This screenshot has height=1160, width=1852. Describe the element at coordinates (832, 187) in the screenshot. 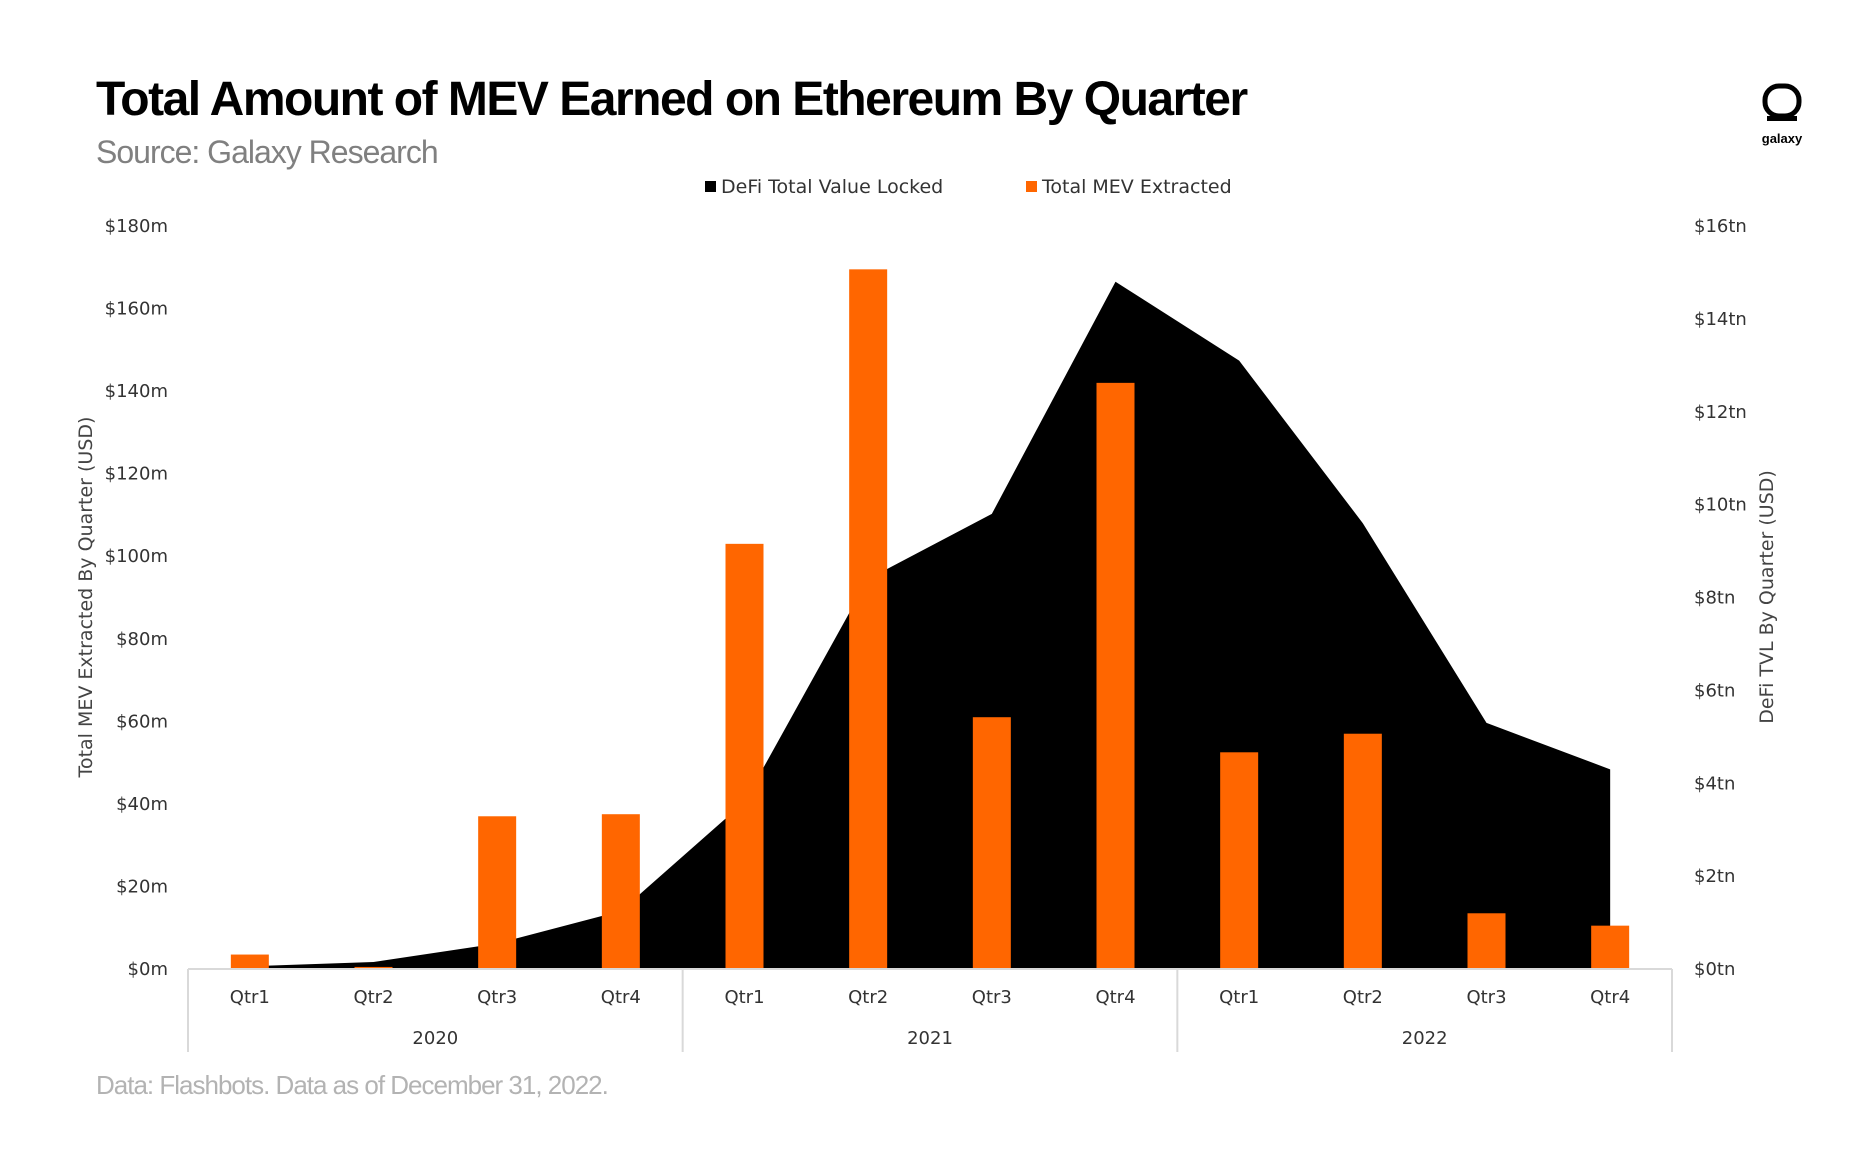

I see `legend-label-tvl: DeFi Total Value Locked` at that location.